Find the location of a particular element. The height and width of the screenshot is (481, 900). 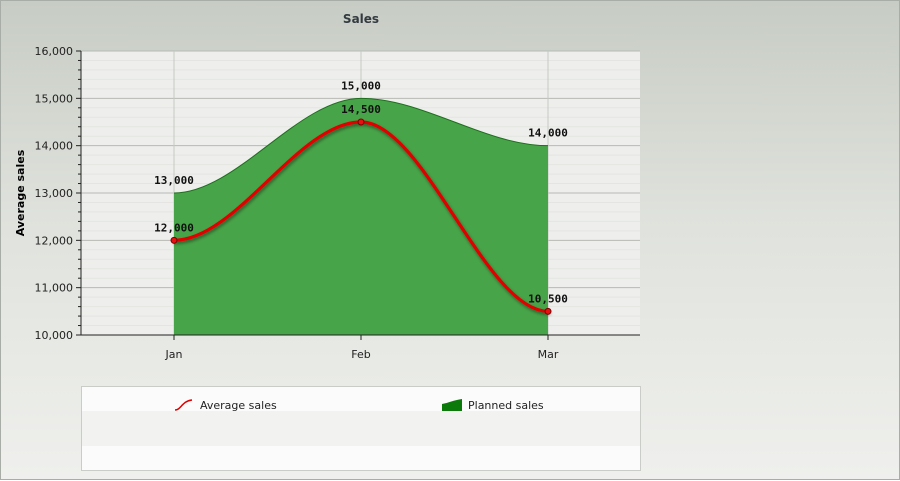

y-tick-label: 15,000 is located at coordinates (54, 98).